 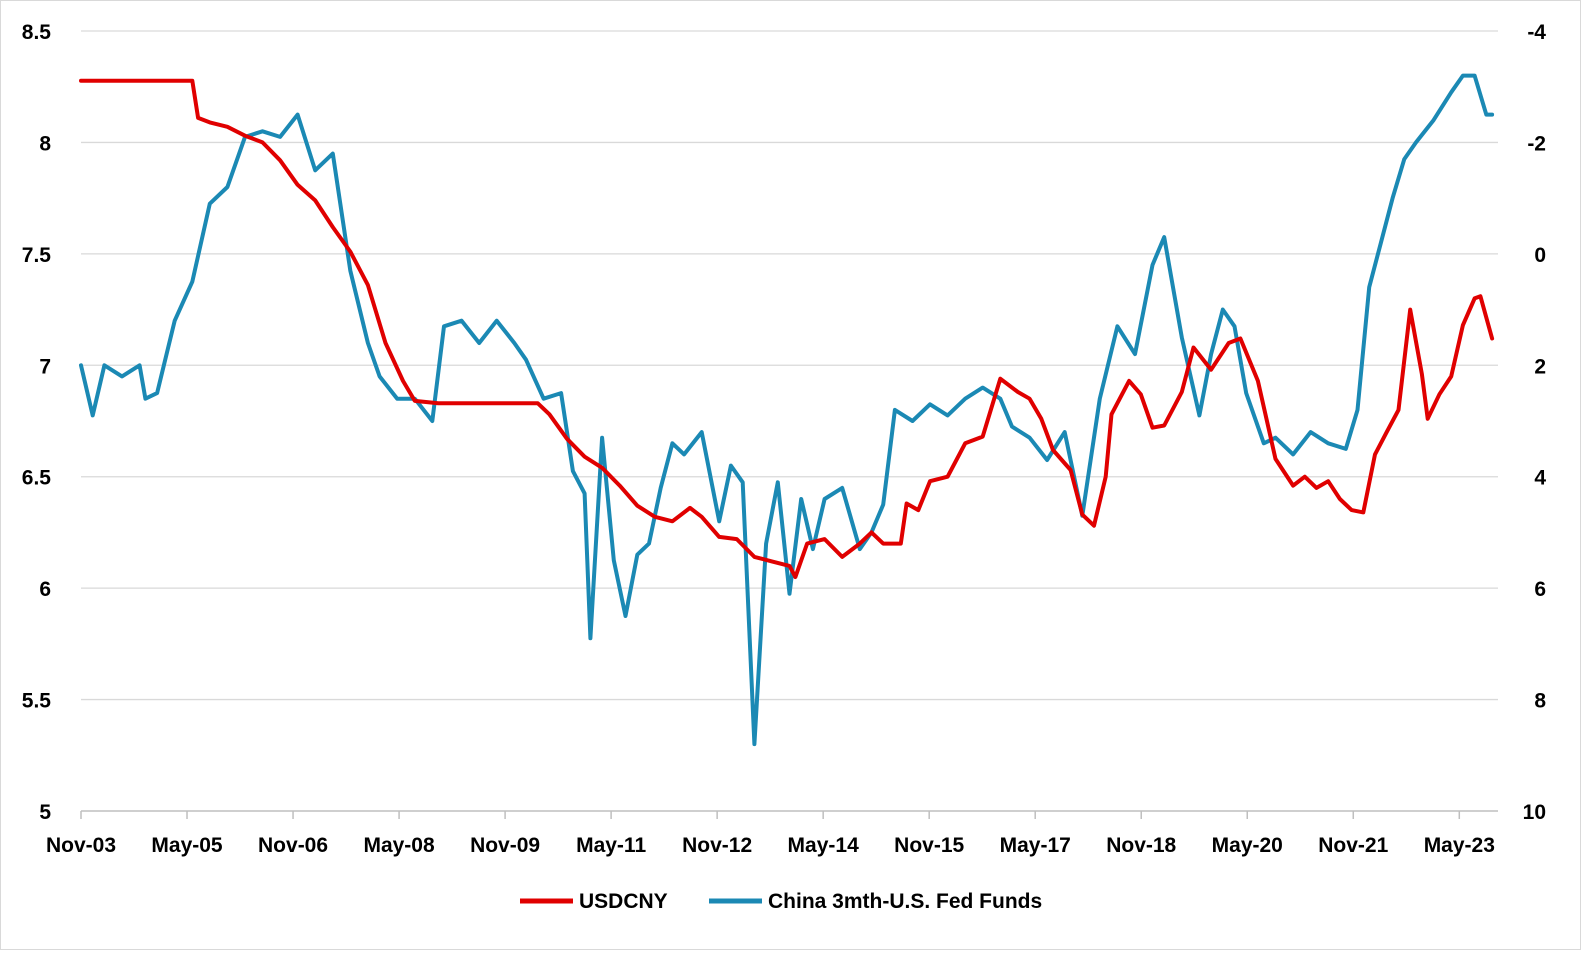 What do you see at coordinates (929, 845) in the screenshot?
I see `x-tick-label: Nov-15` at bounding box center [929, 845].